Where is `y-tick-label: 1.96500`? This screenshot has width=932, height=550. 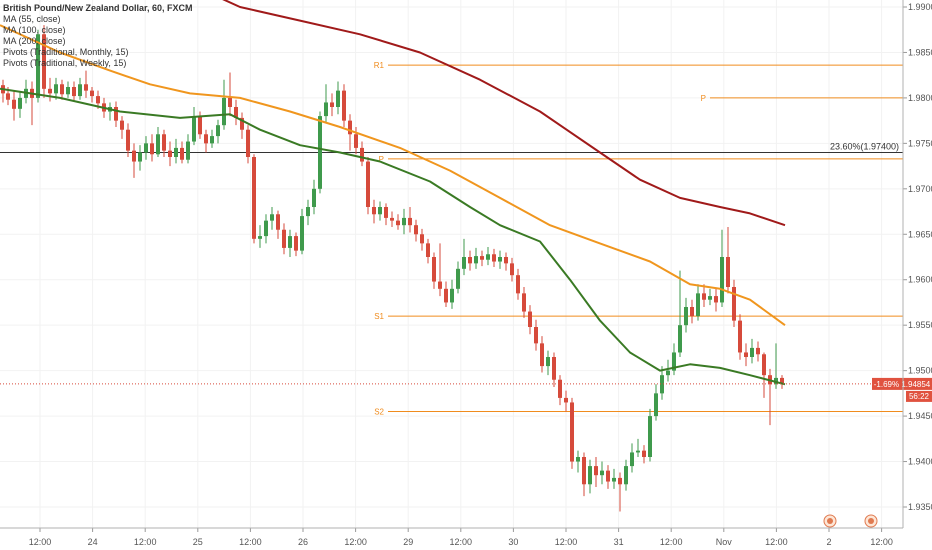 y-tick-label: 1.96500 is located at coordinates (920, 234).